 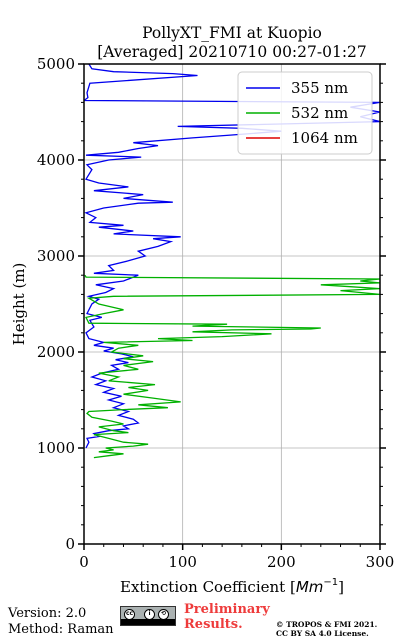 What do you see at coordinates (56, 448) in the screenshot?
I see `y-tick-label: 1000` at bounding box center [56, 448].